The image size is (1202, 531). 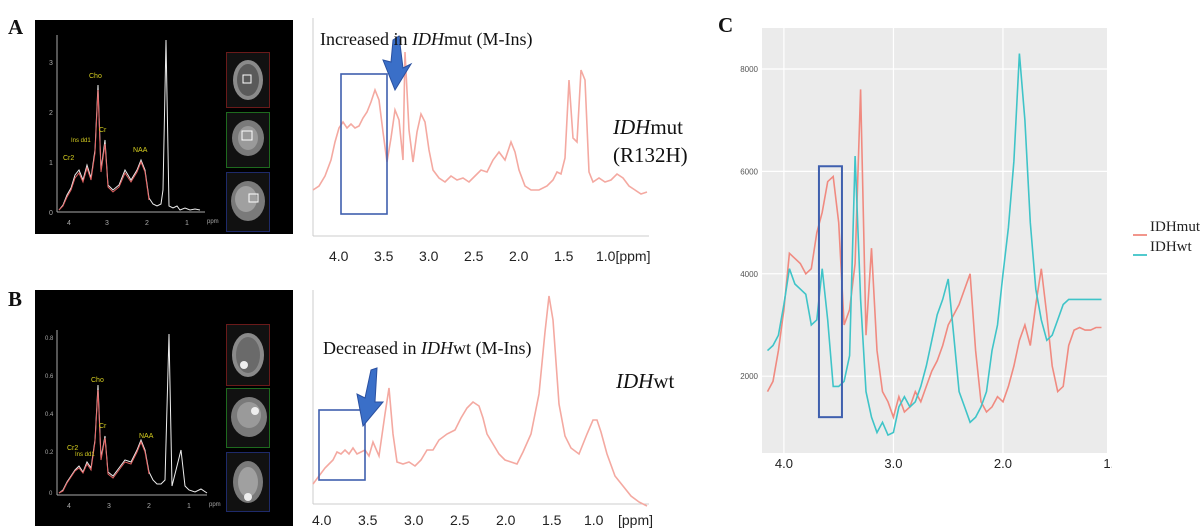 I want to click on peak-label-cho-a: Cho, so click(x=95, y=76).